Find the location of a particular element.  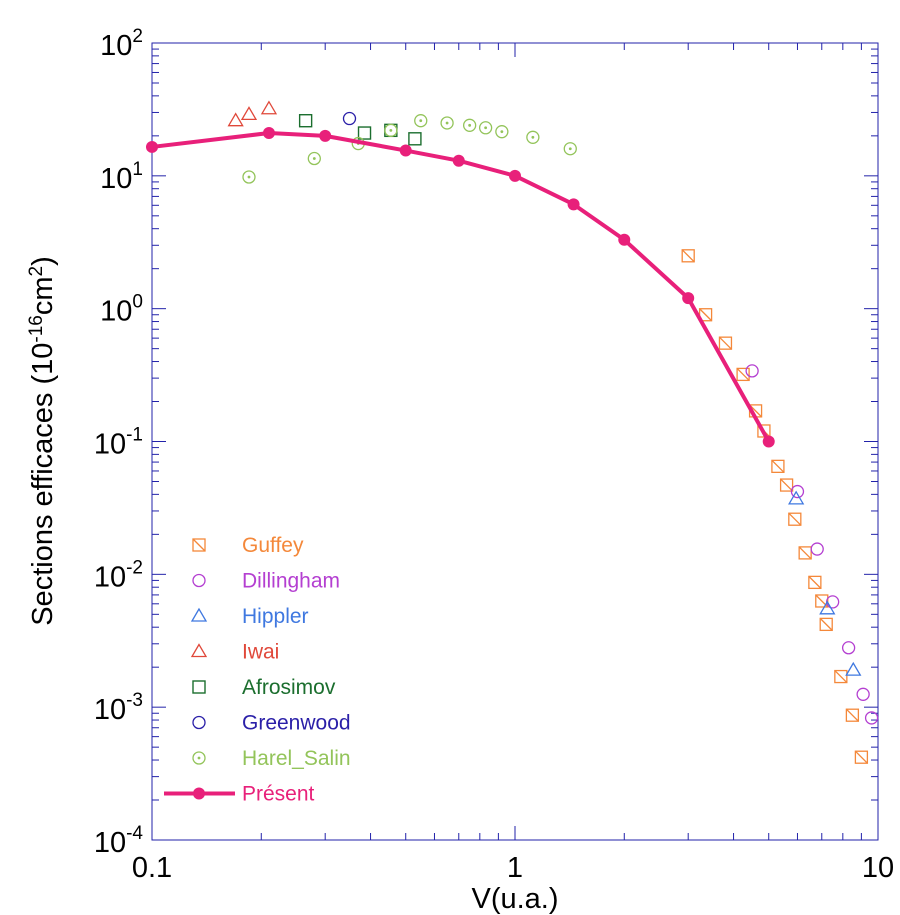

series-dillingham is located at coordinates (812, 544).